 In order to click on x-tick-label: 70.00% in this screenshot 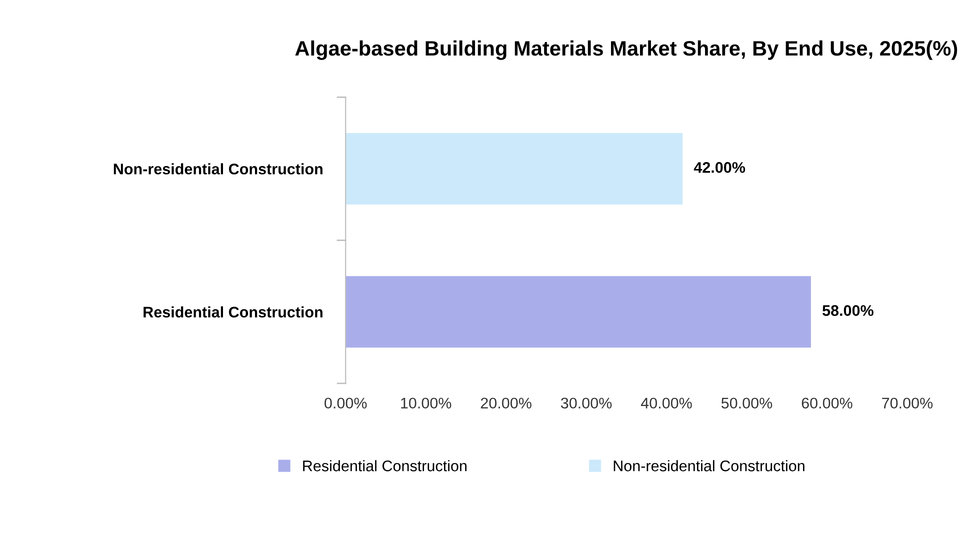, I will do `click(907, 403)`.